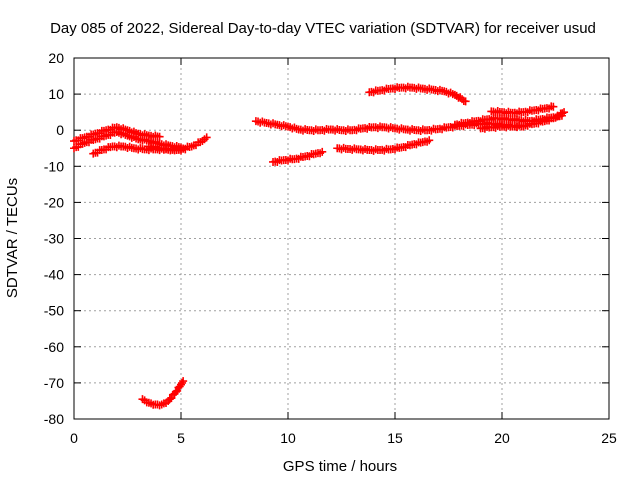 This screenshot has height=480, width=640. I want to click on x-tick-label: 0, so click(74, 438).